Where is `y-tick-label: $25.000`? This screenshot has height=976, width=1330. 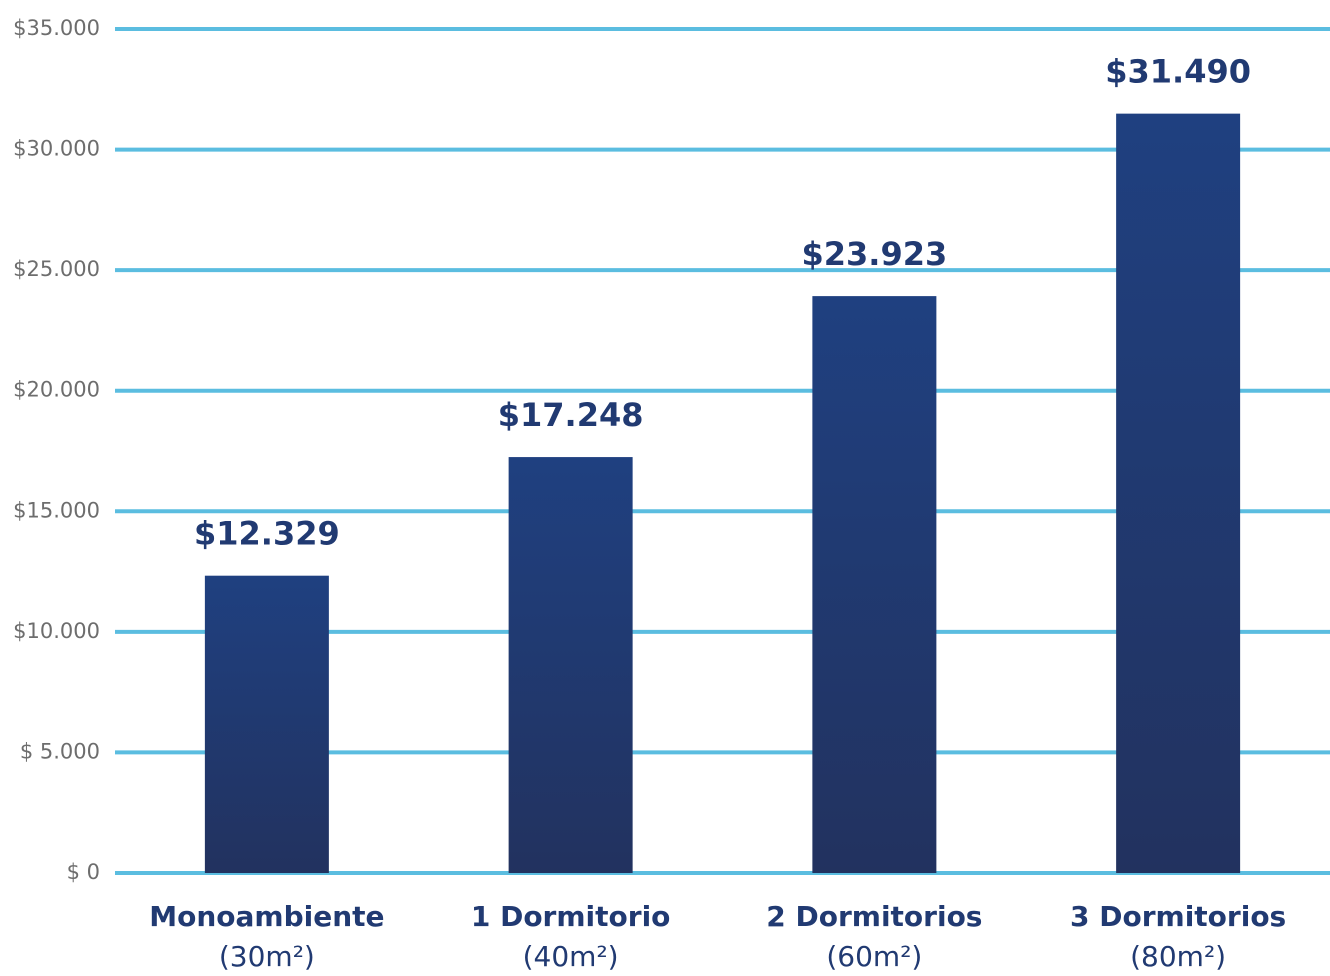
y-tick-label: $25.000 is located at coordinates (56, 269).